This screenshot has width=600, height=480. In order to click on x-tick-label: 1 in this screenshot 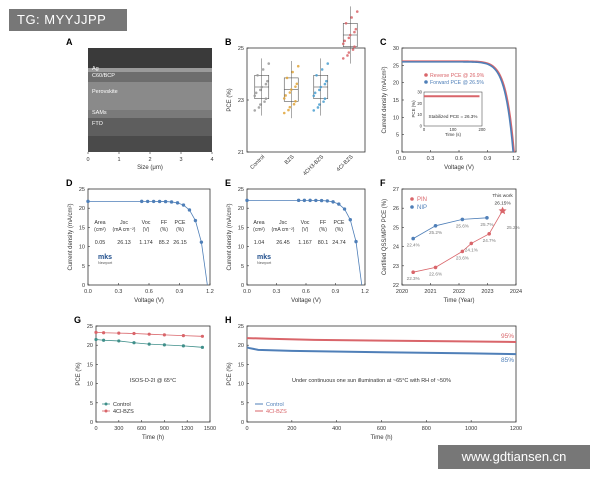, I will do `click(118, 160)`.